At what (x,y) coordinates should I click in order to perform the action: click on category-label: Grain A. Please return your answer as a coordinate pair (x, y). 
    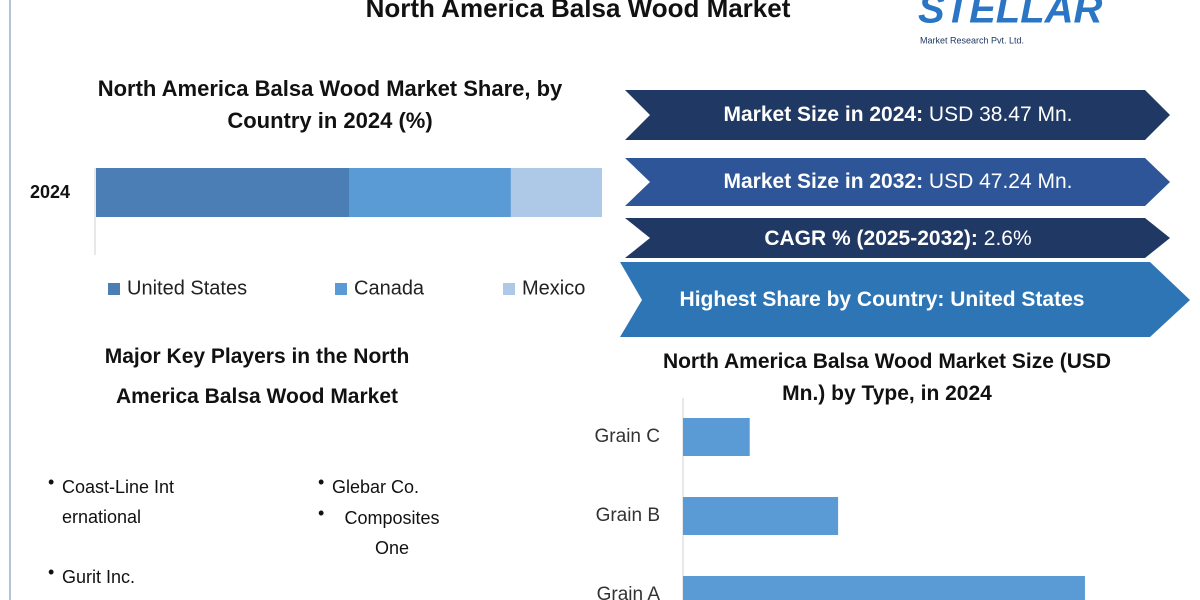
    Looking at the image, I should click on (629, 592).